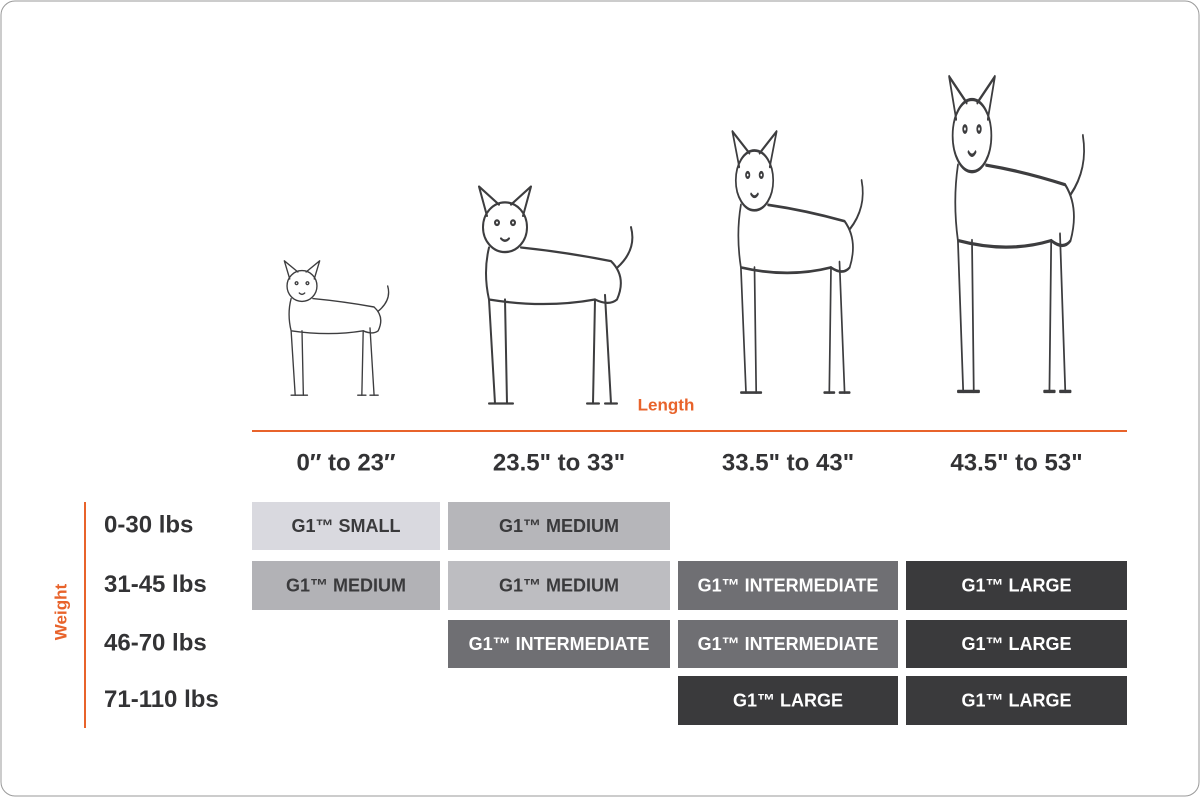 The height and width of the screenshot is (802, 1200). What do you see at coordinates (155, 642) in the screenshot?
I see `row-label: 46-70 lbs` at bounding box center [155, 642].